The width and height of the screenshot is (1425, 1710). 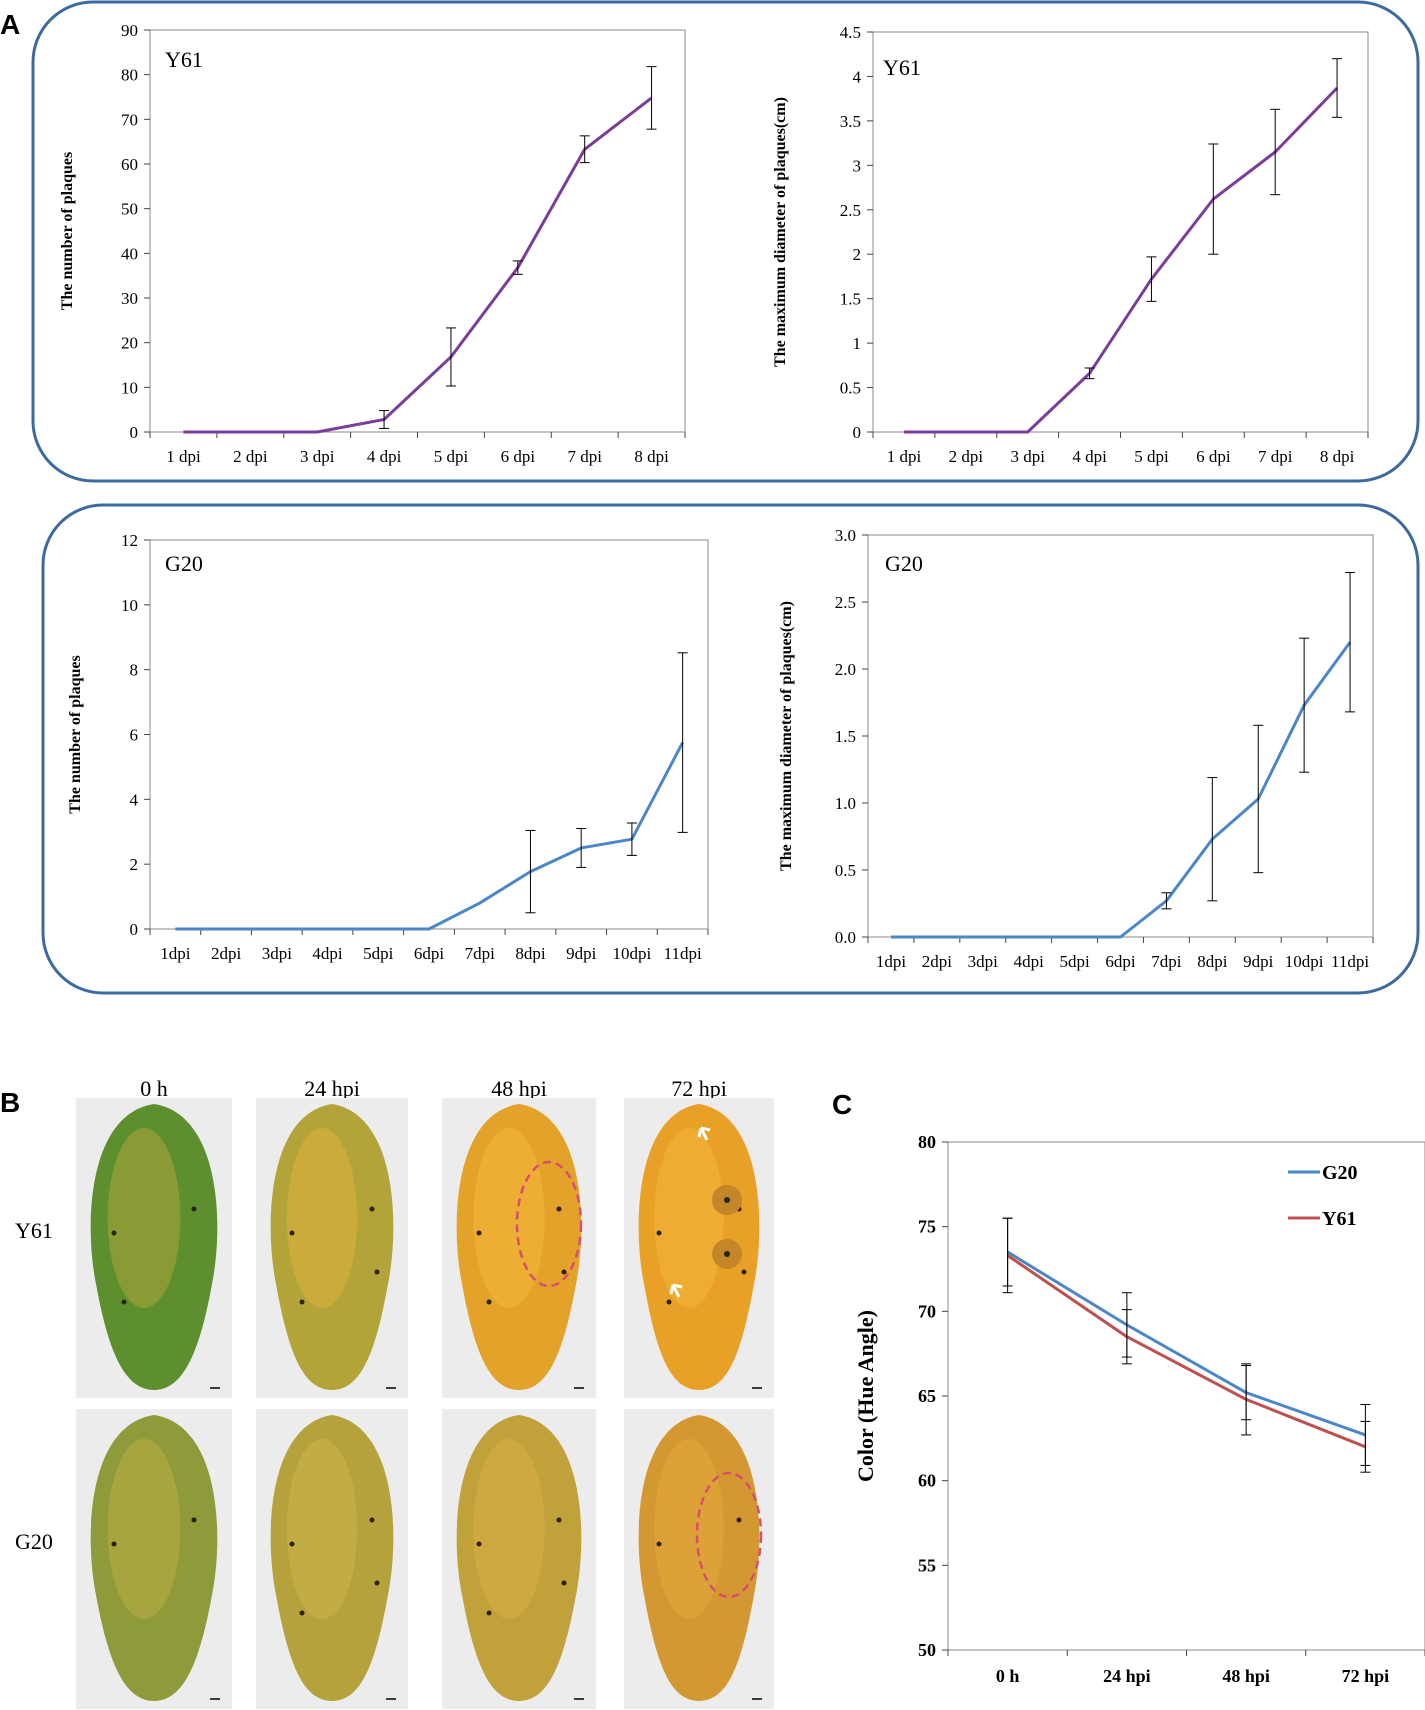 What do you see at coordinates (927, 1565) in the screenshot?
I see `y-tick-label: 55` at bounding box center [927, 1565].